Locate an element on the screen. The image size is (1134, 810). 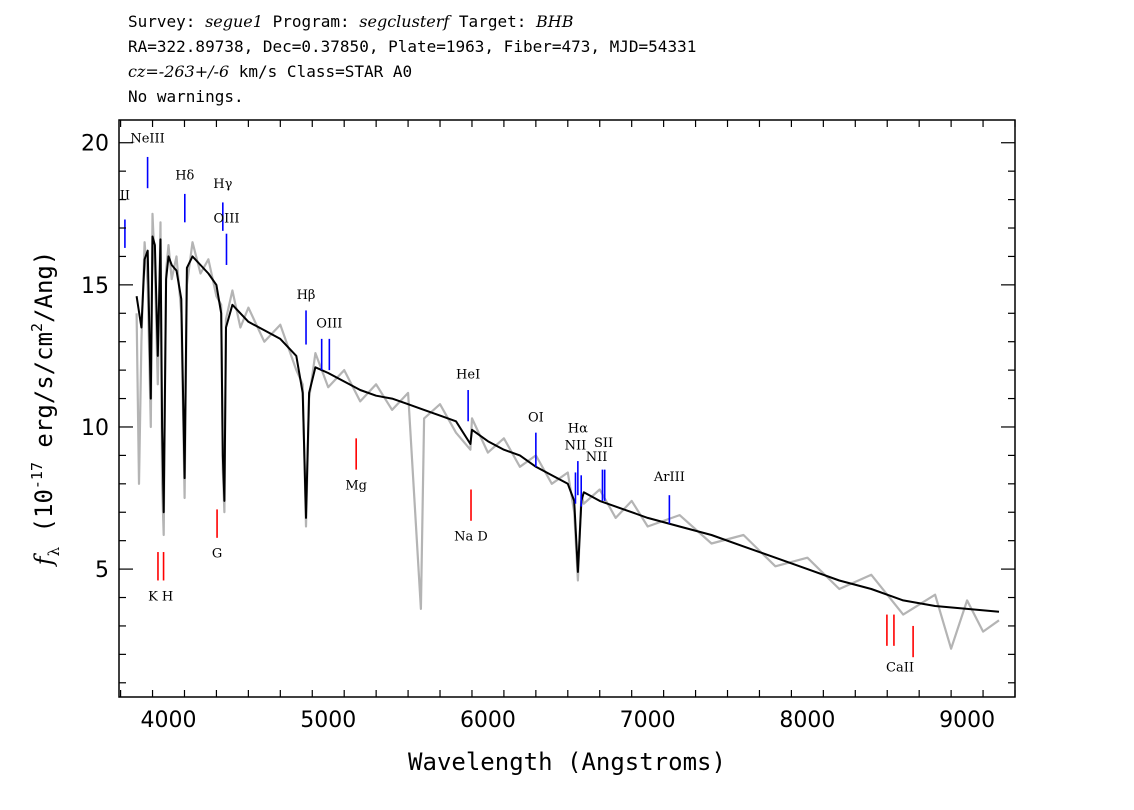
program-value: segclusterf is located at coordinates (404, 21).